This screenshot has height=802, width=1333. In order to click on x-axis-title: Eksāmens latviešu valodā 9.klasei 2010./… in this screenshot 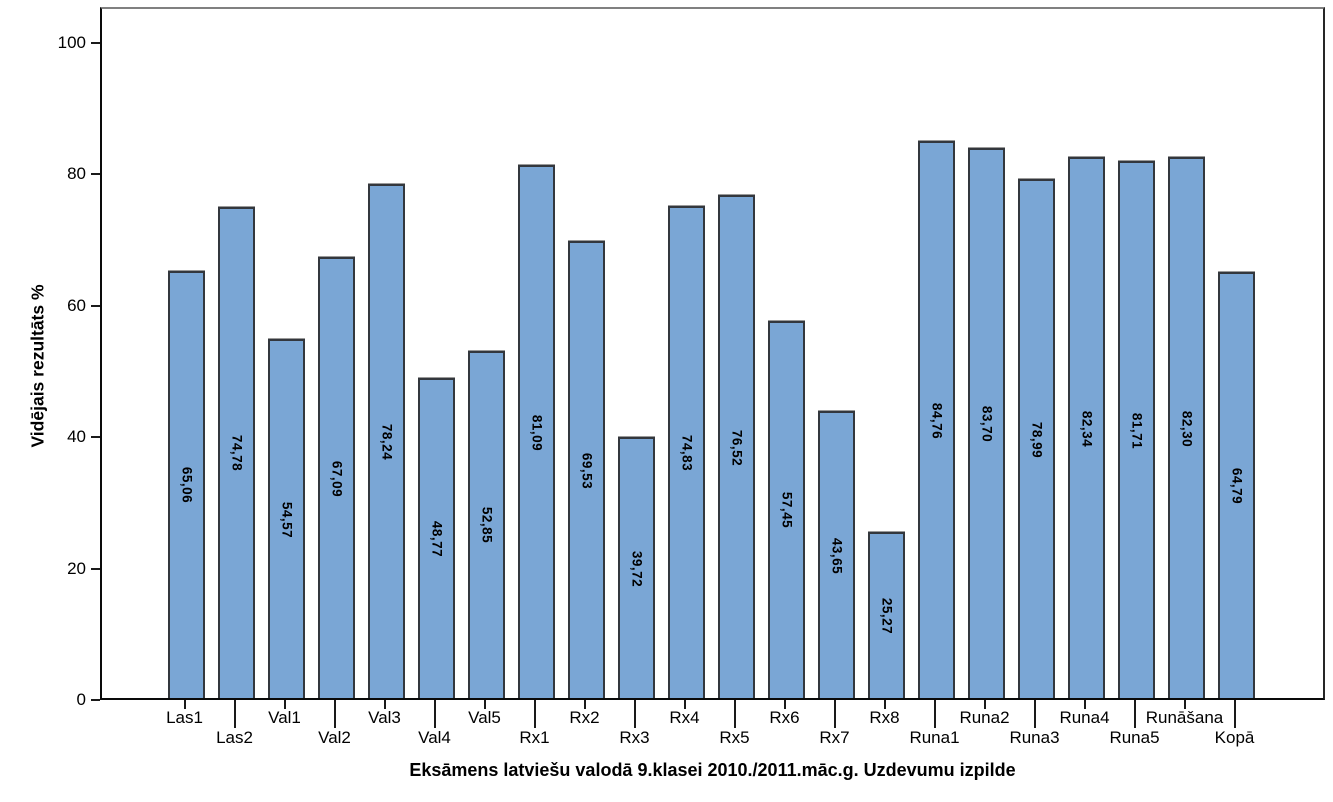, I will do `click(712, 770)`.